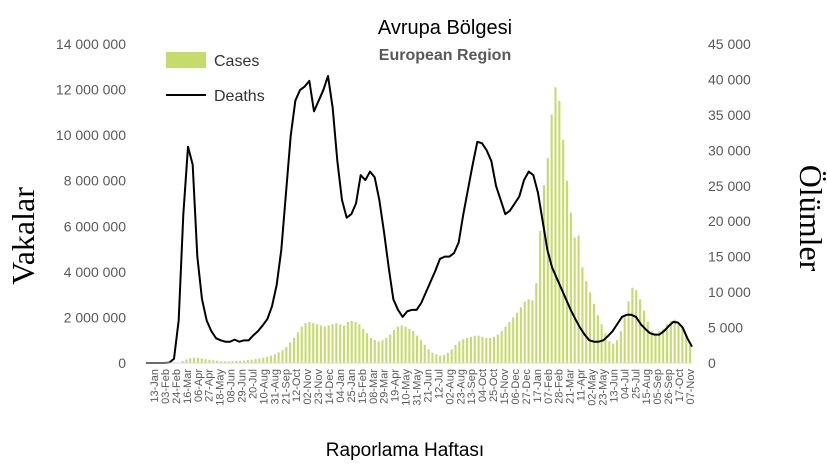 The width and height of the screenshot is (827, 466). I want to click on x-tick-label: 07-Feb, so click(549, 386).